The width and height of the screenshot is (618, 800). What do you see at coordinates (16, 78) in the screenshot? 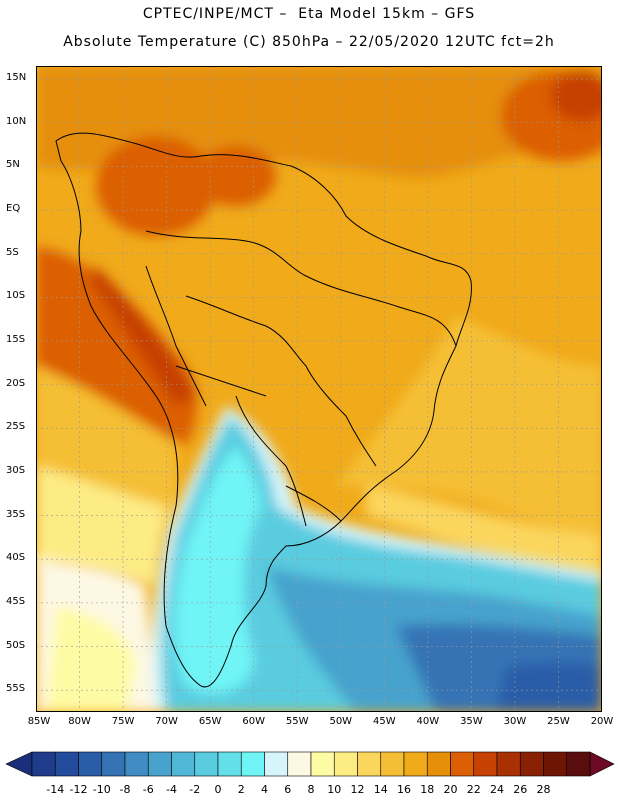
I see `lat-label: 15N` at bounding box center [16, 78].